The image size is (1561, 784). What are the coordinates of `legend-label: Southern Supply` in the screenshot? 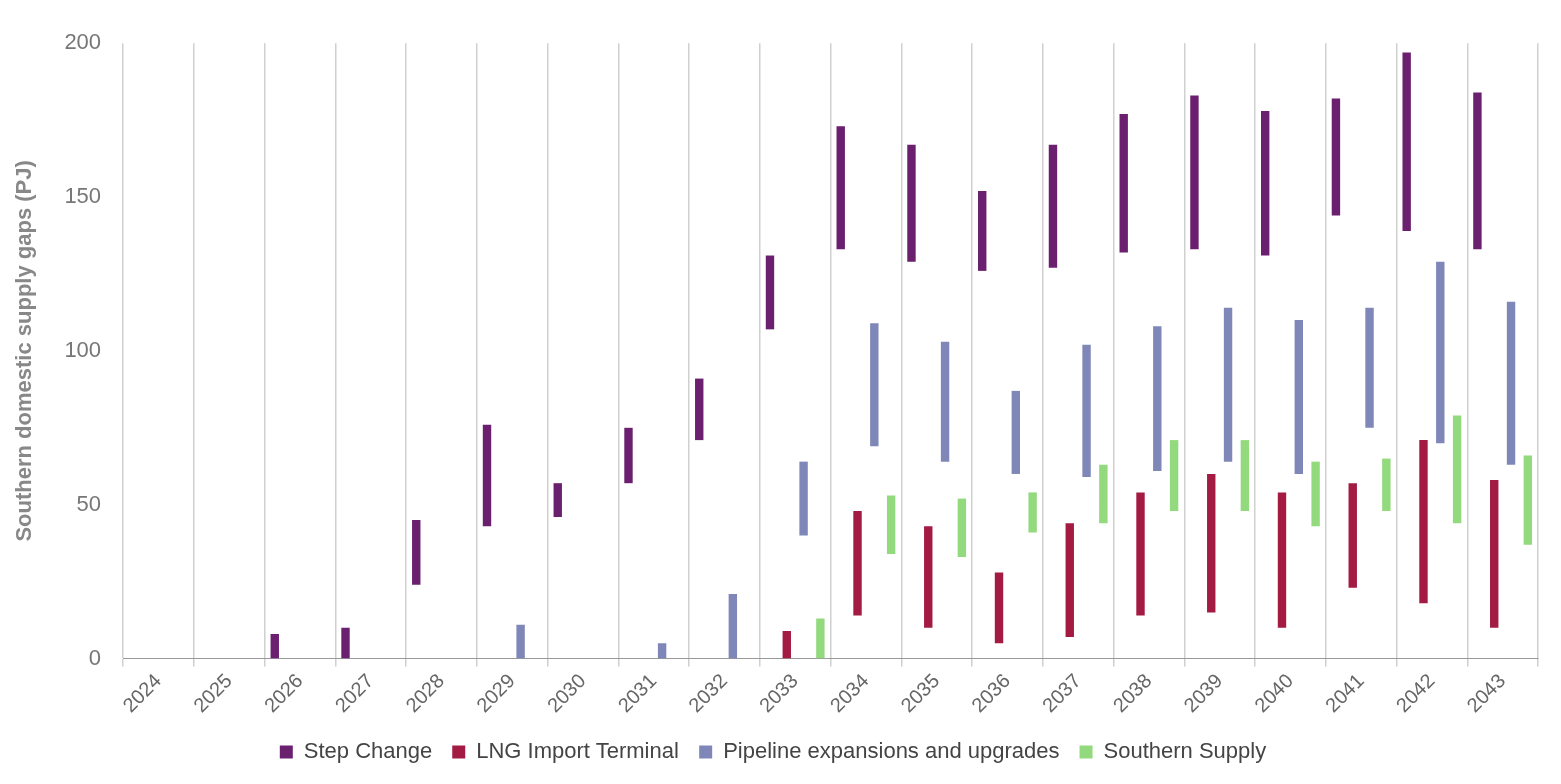 It's located at (1185, 751).